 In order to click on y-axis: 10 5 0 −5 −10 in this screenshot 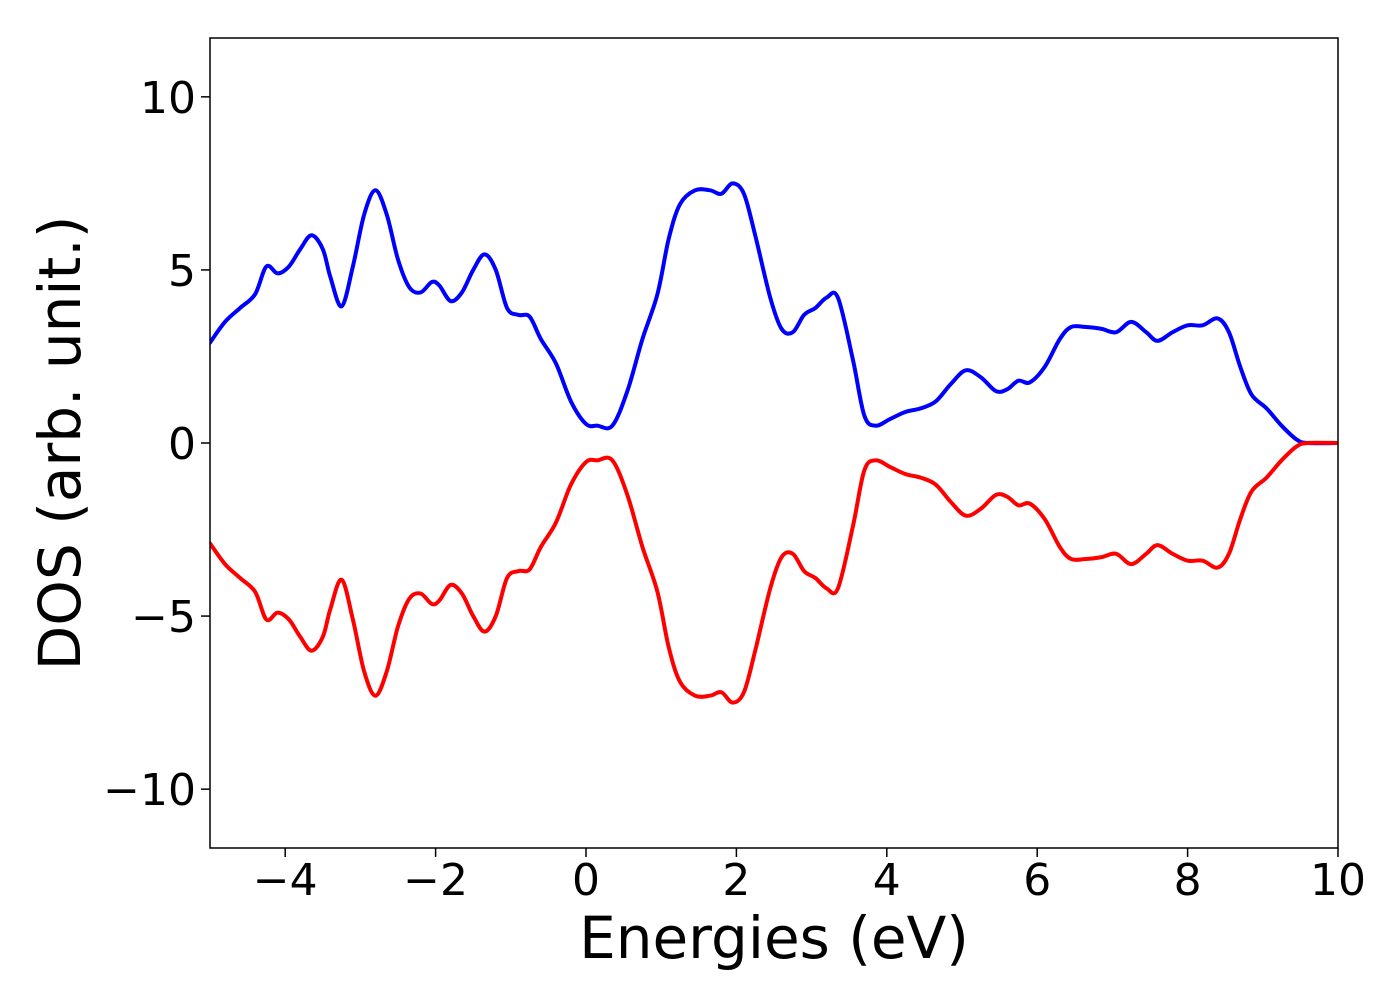, I will do `click(156, 444)`.